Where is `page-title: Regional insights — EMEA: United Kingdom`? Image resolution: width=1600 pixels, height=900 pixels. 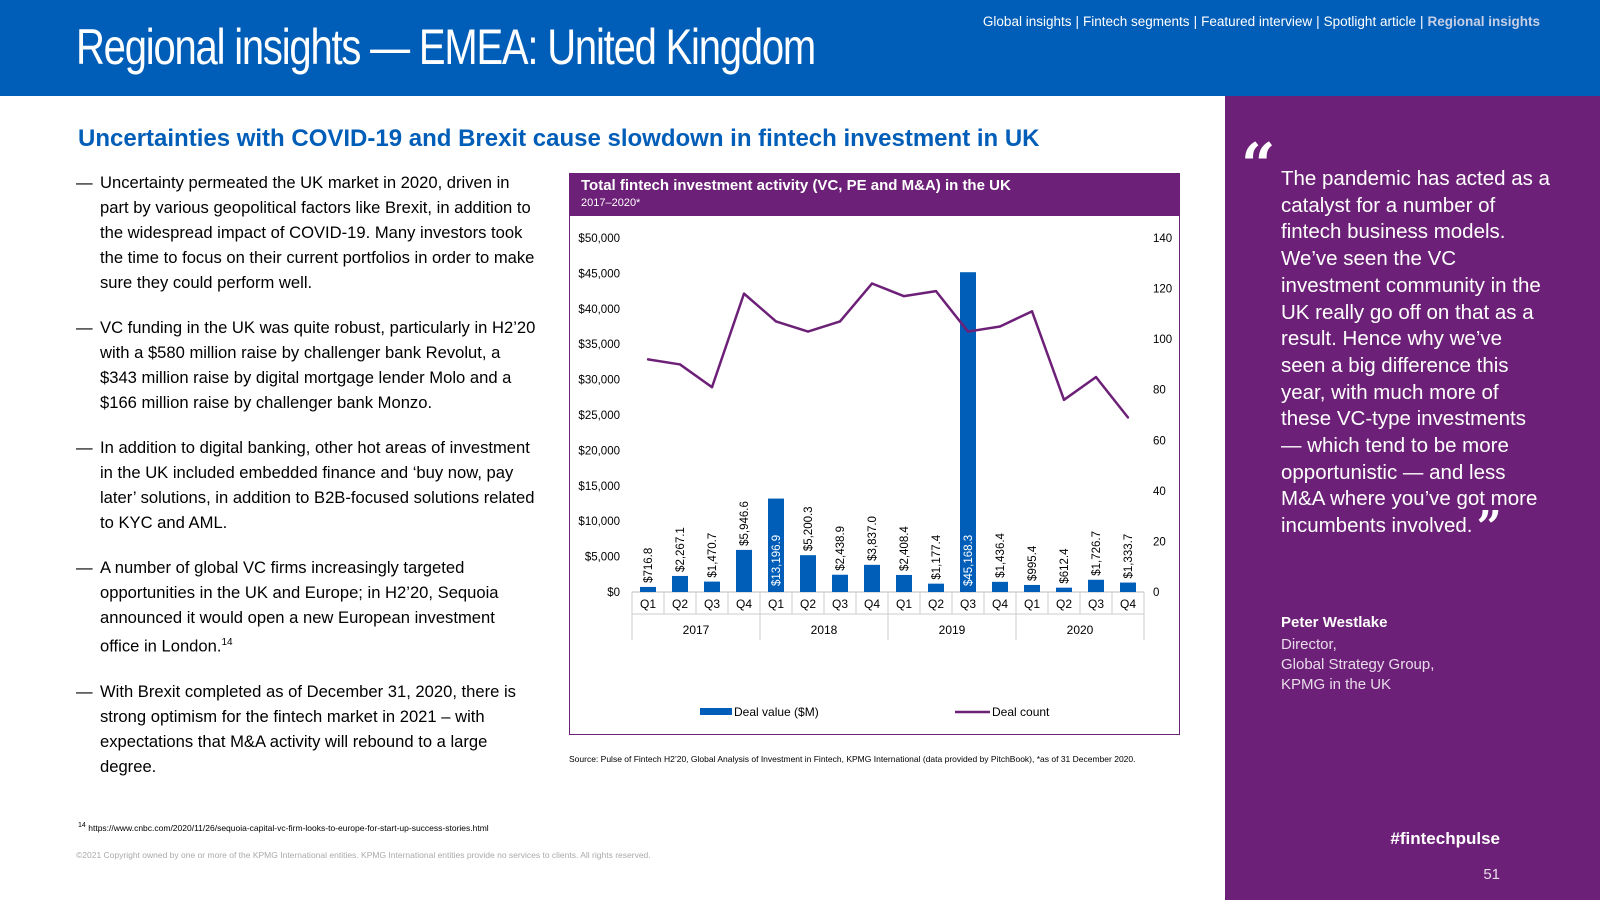
page-title: Regional insights — EMEA: United Kingdom is located at coordinates (446, 47).